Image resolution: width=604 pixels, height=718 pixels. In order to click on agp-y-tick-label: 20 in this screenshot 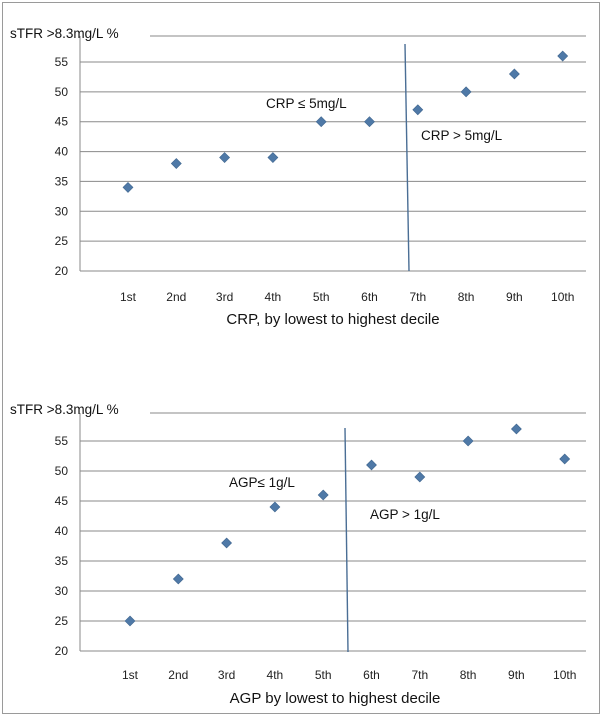, I will do `click(62, 651)`.